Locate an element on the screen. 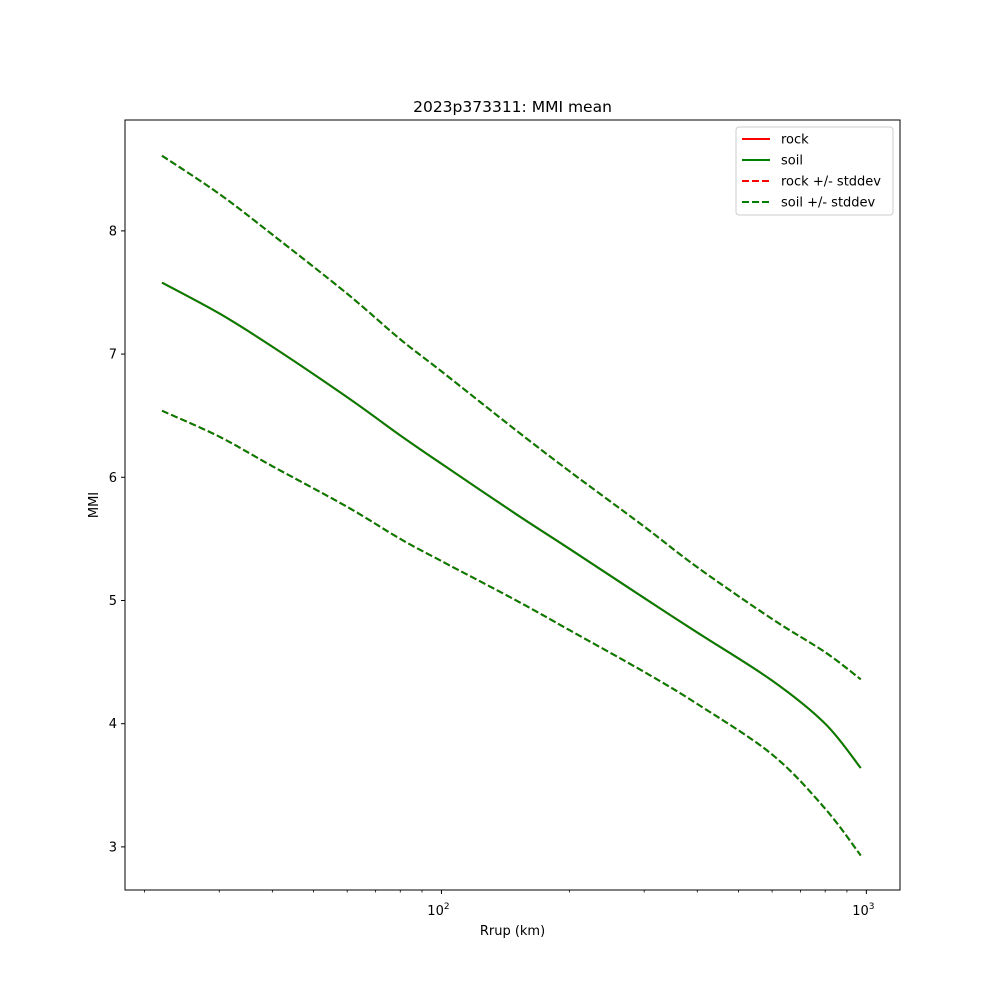 This screenshot has width=1000, height=1000. x-tick-label: 10² is located at coordinates (438, 910).